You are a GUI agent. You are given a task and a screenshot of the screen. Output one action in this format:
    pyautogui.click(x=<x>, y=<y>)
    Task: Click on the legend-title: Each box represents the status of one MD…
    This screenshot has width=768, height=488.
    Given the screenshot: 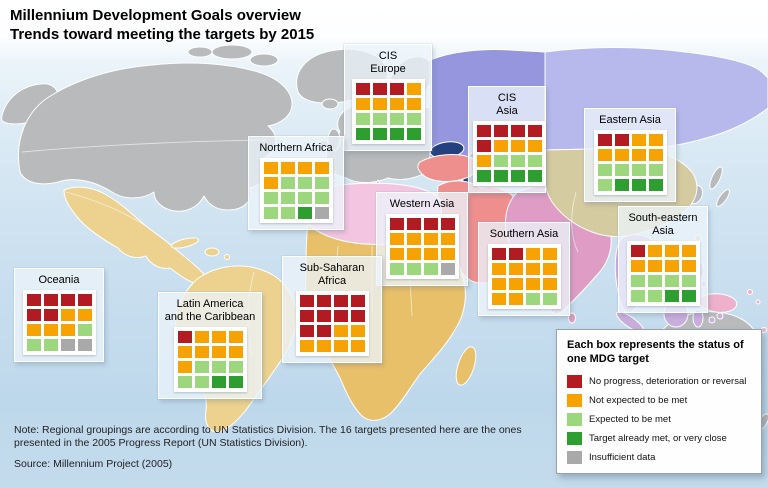 What is the action you would take?
    pyautogui.click(x=655, y=352)
    